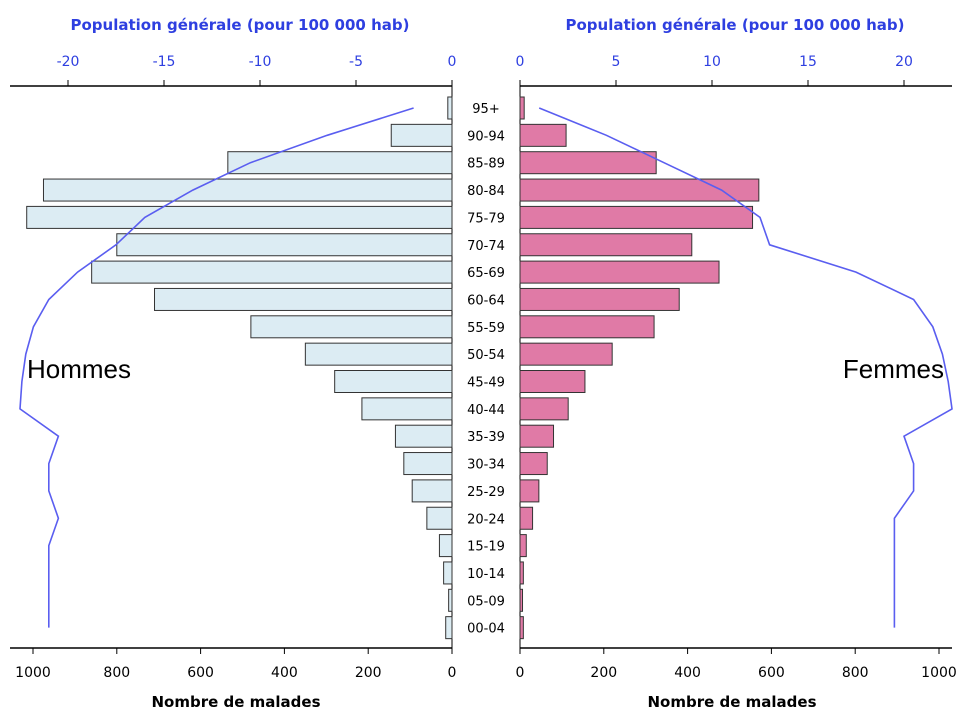 The height and width of the screenshot is (715, 961). Describe the element at coordinates (485, 109) in the screenshot. I see `age-label-95+: 95+` at that location.